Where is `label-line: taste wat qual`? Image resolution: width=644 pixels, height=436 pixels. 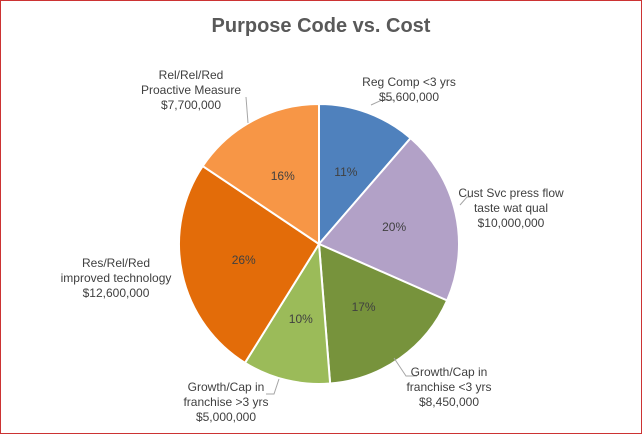 label-line: taste wat qual is located at coordinates (511, 208).